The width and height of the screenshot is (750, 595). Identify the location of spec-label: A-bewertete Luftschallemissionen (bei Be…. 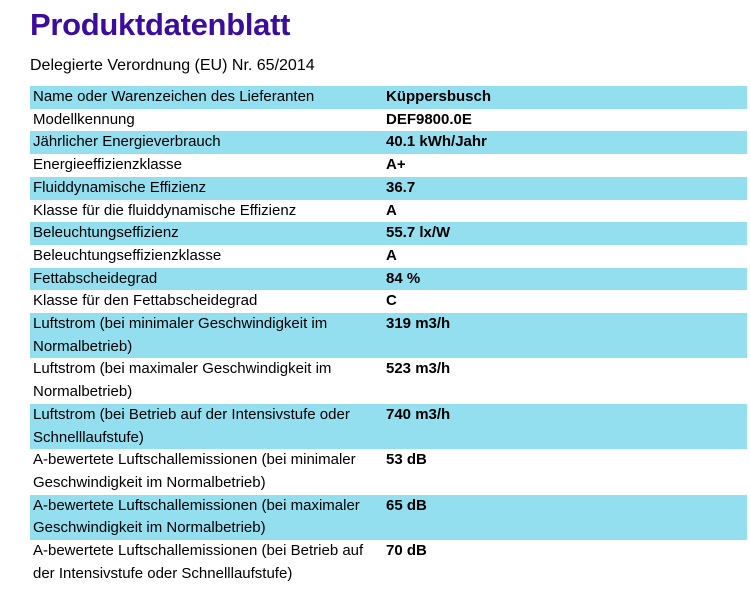
(198, 562).